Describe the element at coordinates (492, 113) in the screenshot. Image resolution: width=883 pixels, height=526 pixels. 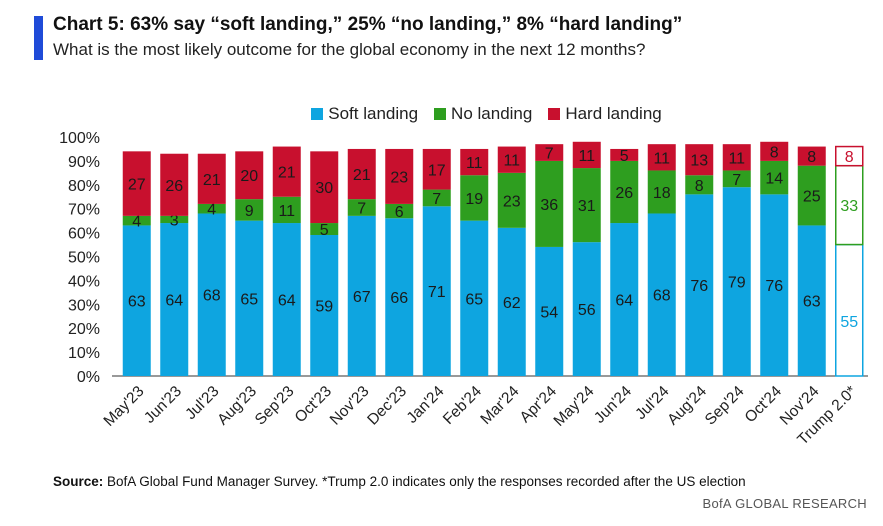
I see `legend-label-no: No landing` at that location.